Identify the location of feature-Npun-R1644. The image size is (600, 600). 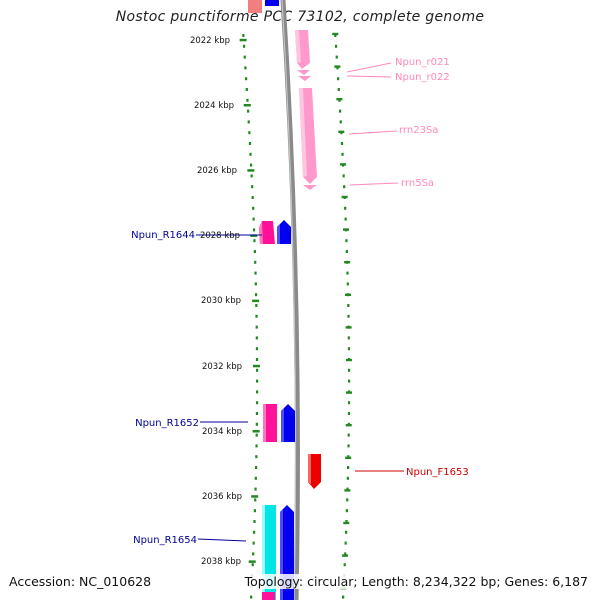
(267, 232).